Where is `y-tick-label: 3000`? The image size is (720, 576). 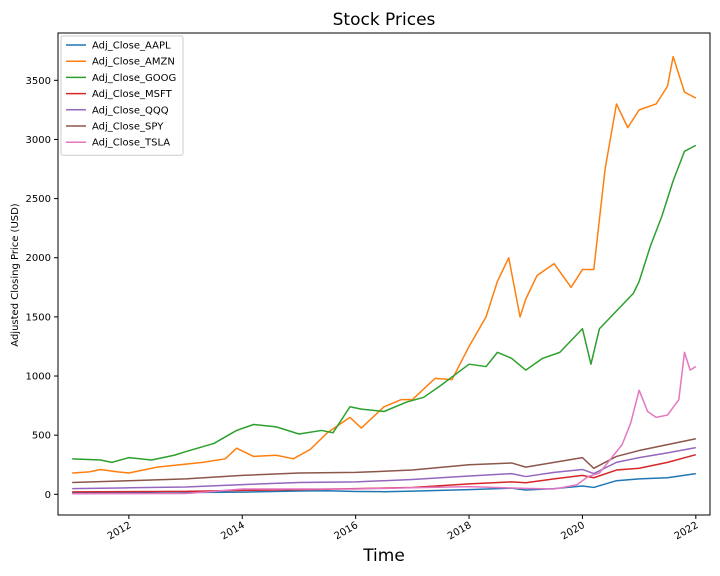 y-tick-label: 3000 is located at coordinates (38, 140).